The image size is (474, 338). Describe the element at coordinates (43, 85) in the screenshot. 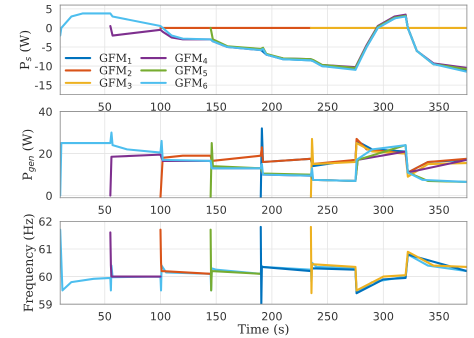

I see `y-tick-label: -15` at that location.